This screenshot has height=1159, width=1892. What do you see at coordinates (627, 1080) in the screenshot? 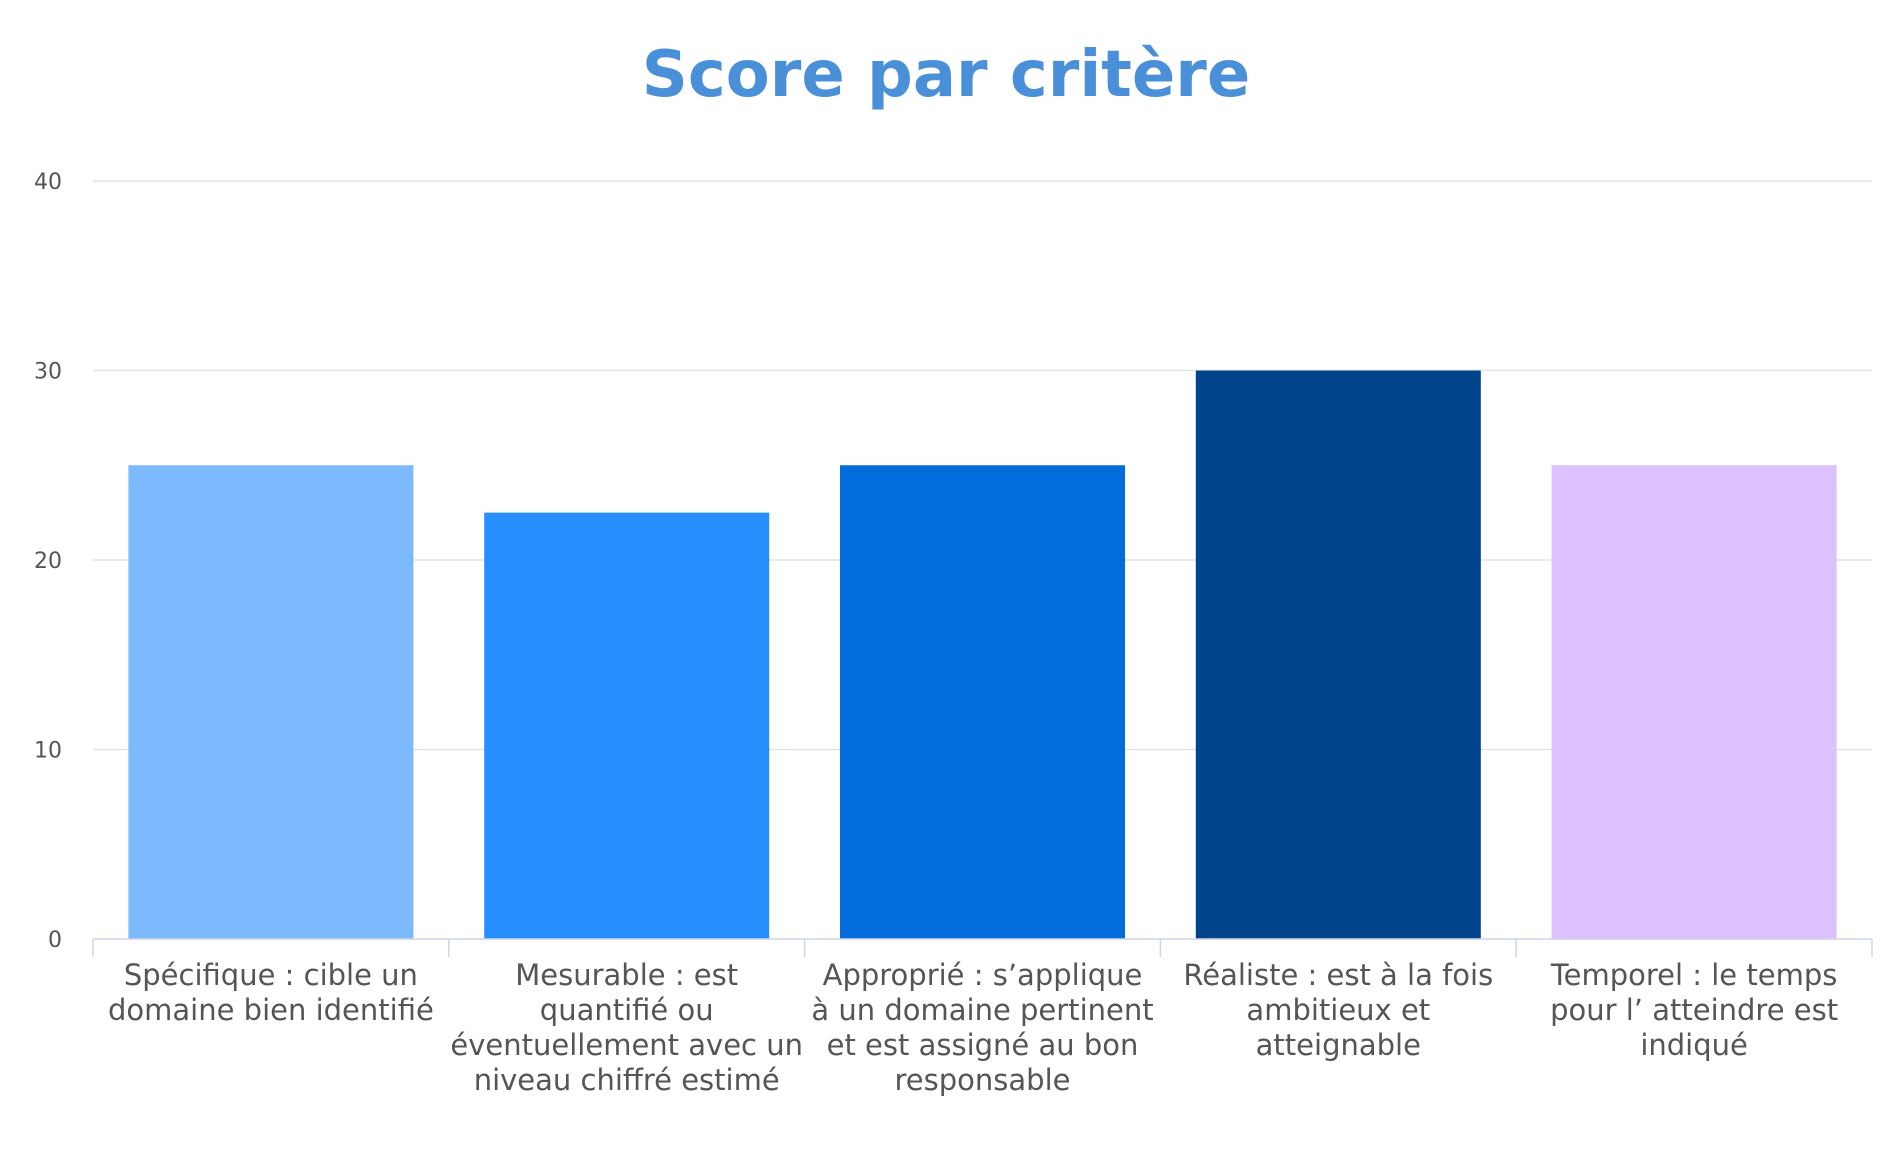
I see `x-category-label-line: niveau chiffré estimé` at bounding box center [627, 1080].